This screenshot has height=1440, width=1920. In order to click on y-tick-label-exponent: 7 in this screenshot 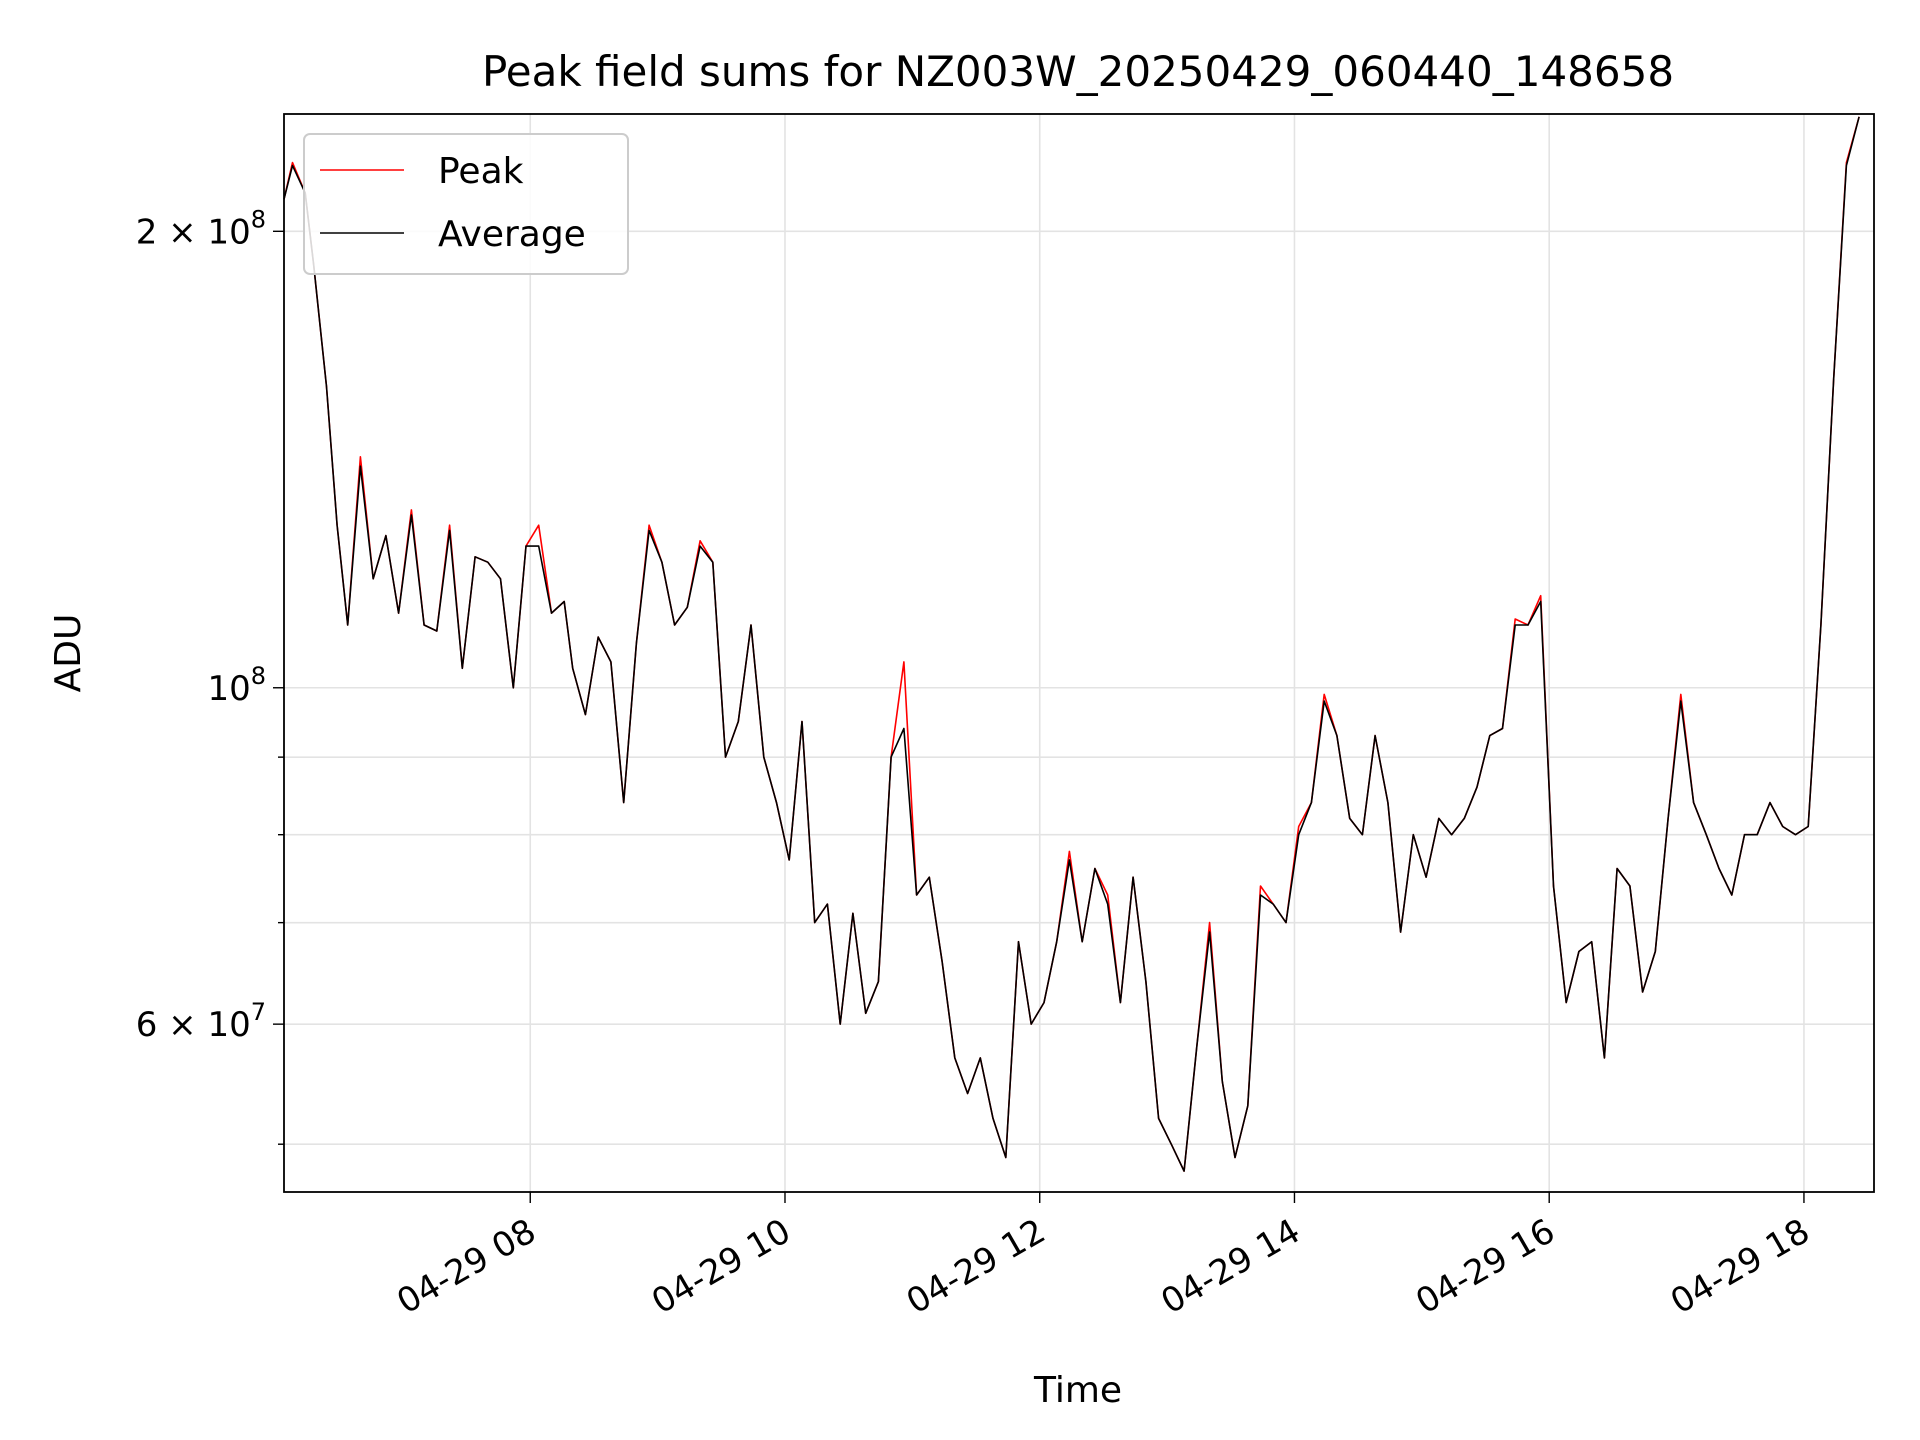, I will do `click(258, 1012)`.